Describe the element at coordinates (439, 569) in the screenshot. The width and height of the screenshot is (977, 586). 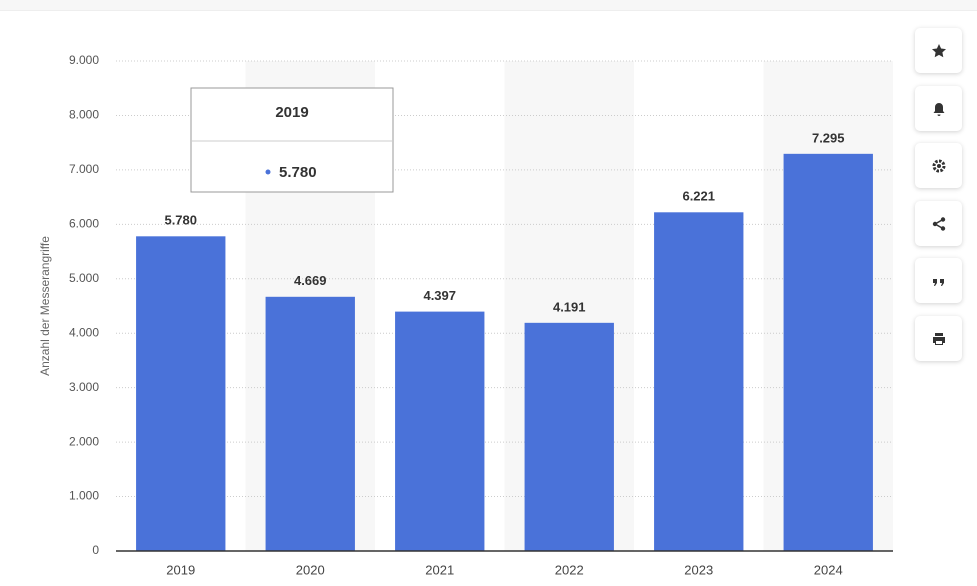
I see `x-tick-label: 2021` at that location.